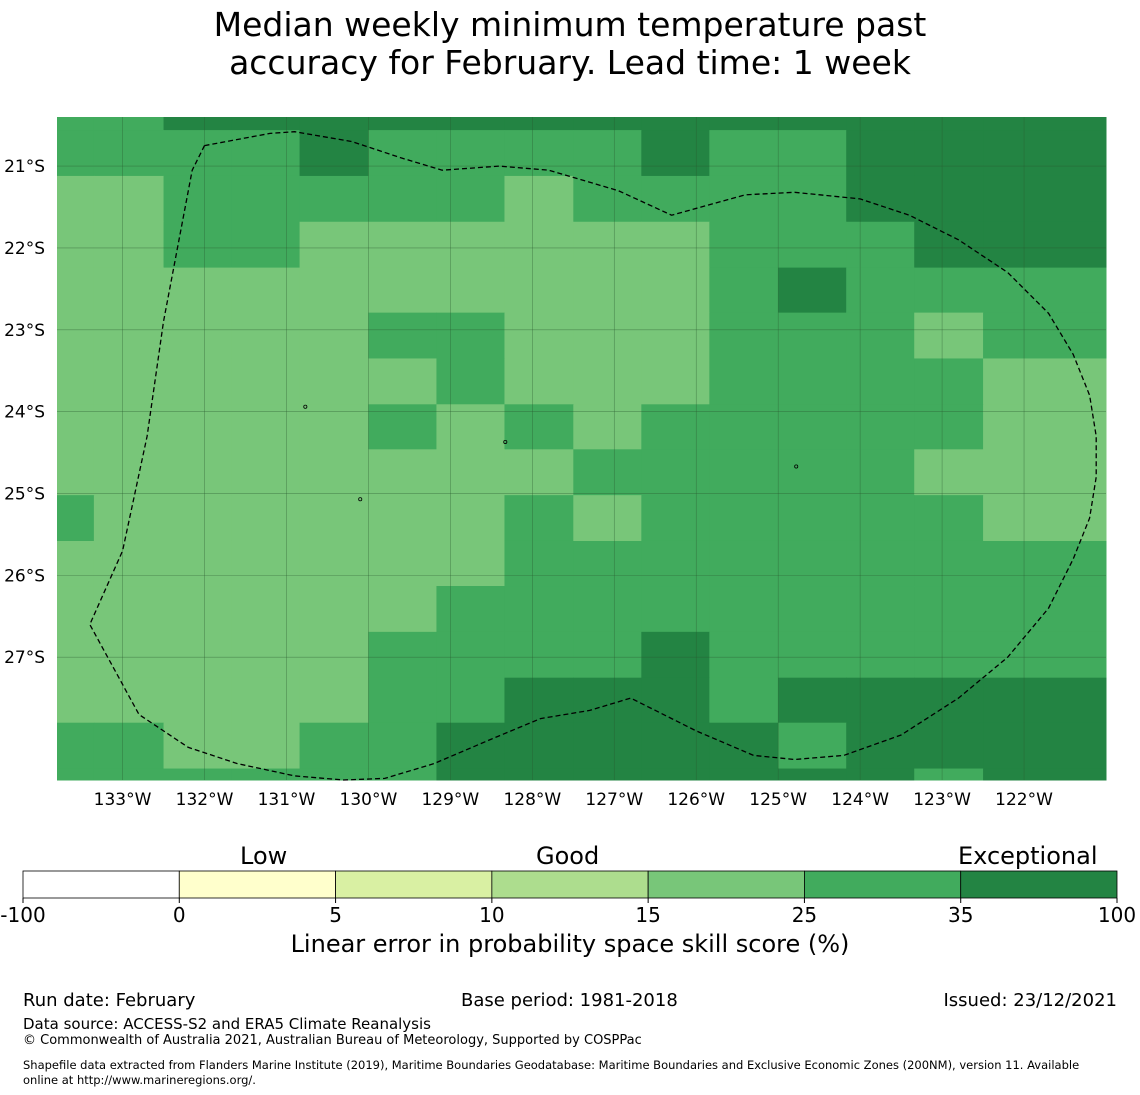 The width and height of the screenshot is (1140, 1095). Describe the element at coordinates (942, 800) in the screenshot. I see `longitude-label: 123°W` at that location.